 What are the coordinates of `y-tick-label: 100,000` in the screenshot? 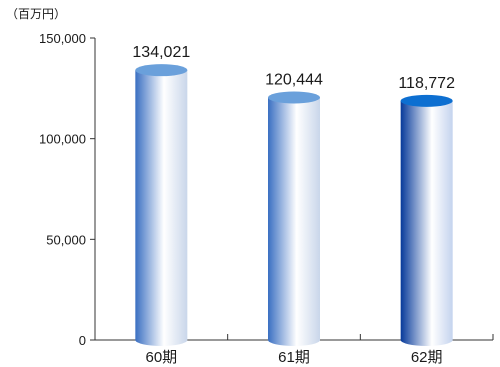 It's located at (62, 139).